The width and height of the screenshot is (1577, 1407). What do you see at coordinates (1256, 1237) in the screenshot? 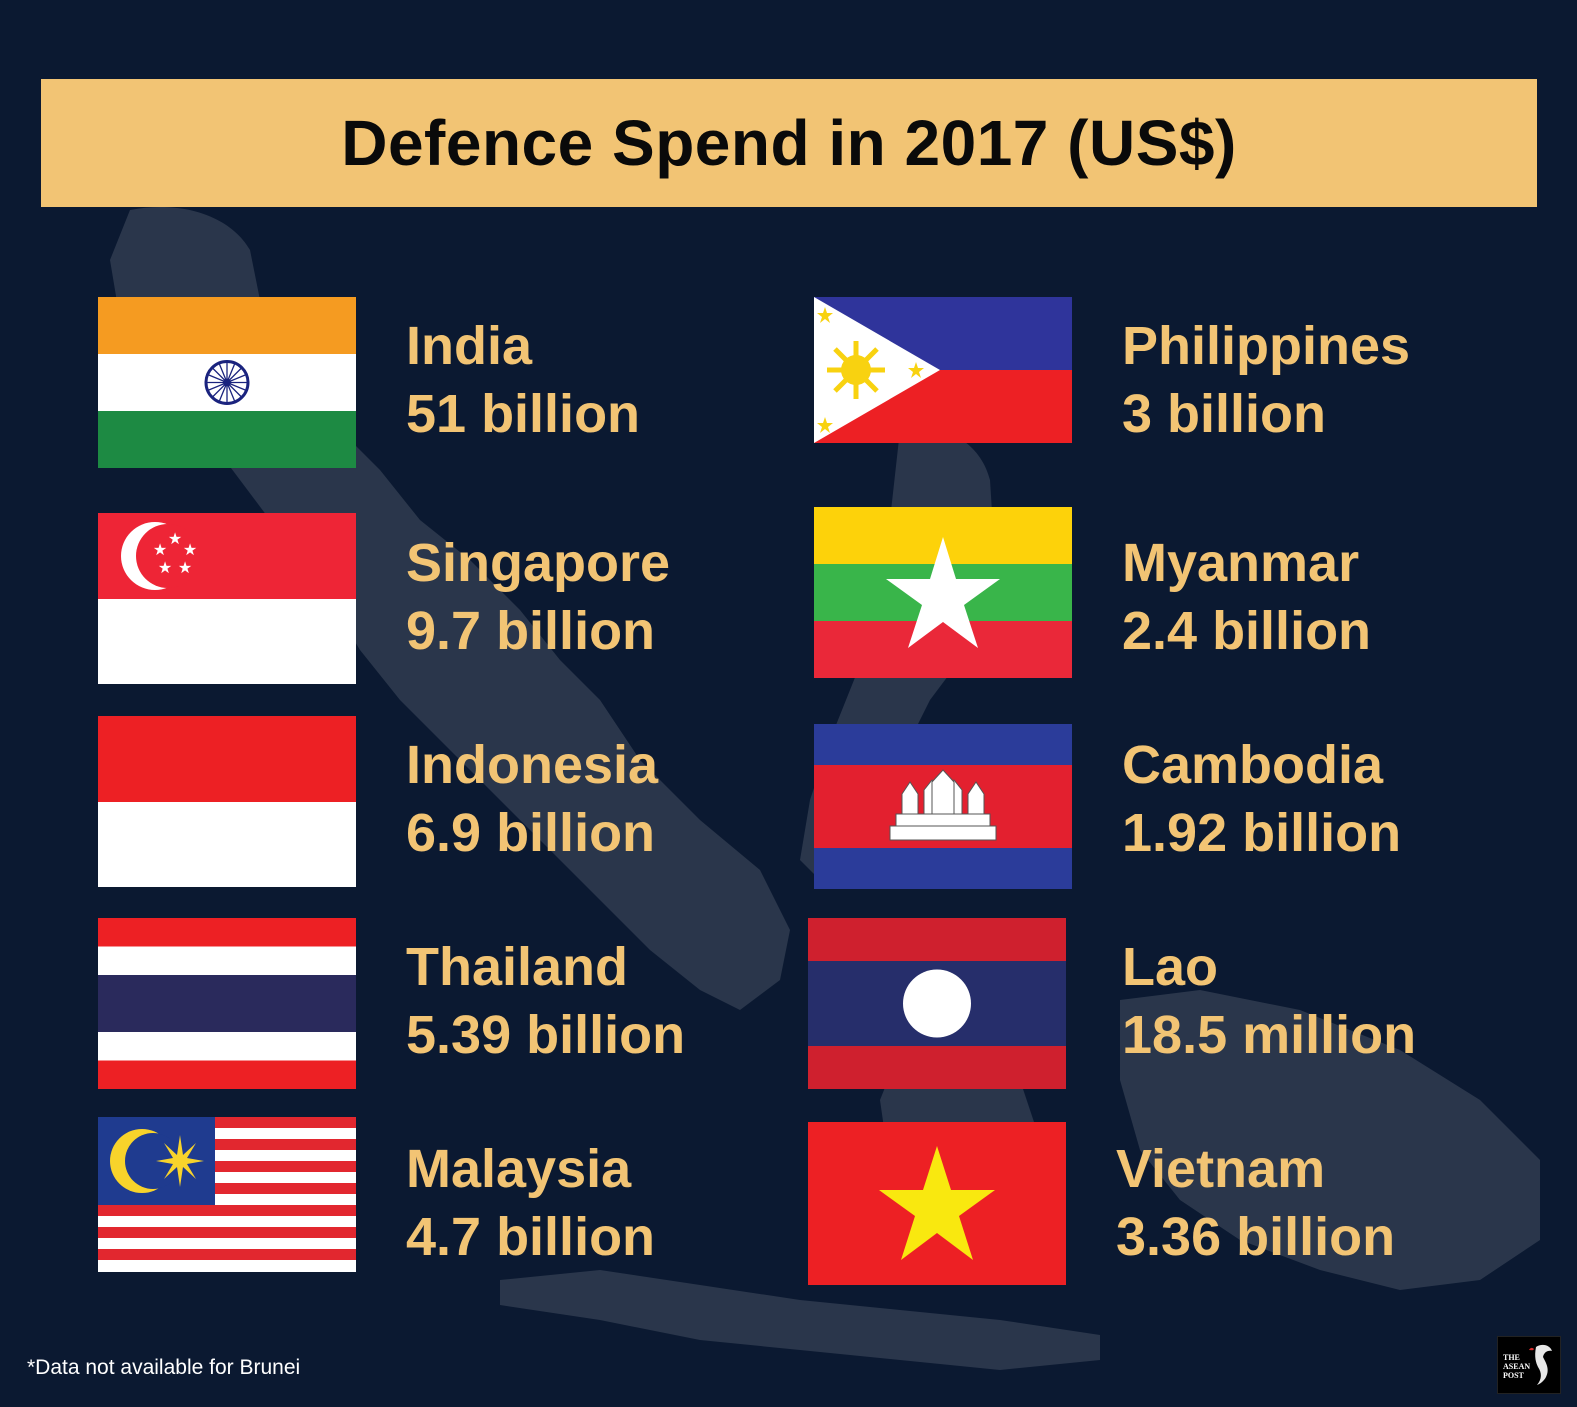
I see `spend-value: 3.36 billion` at bounding box center [1256, 1237].